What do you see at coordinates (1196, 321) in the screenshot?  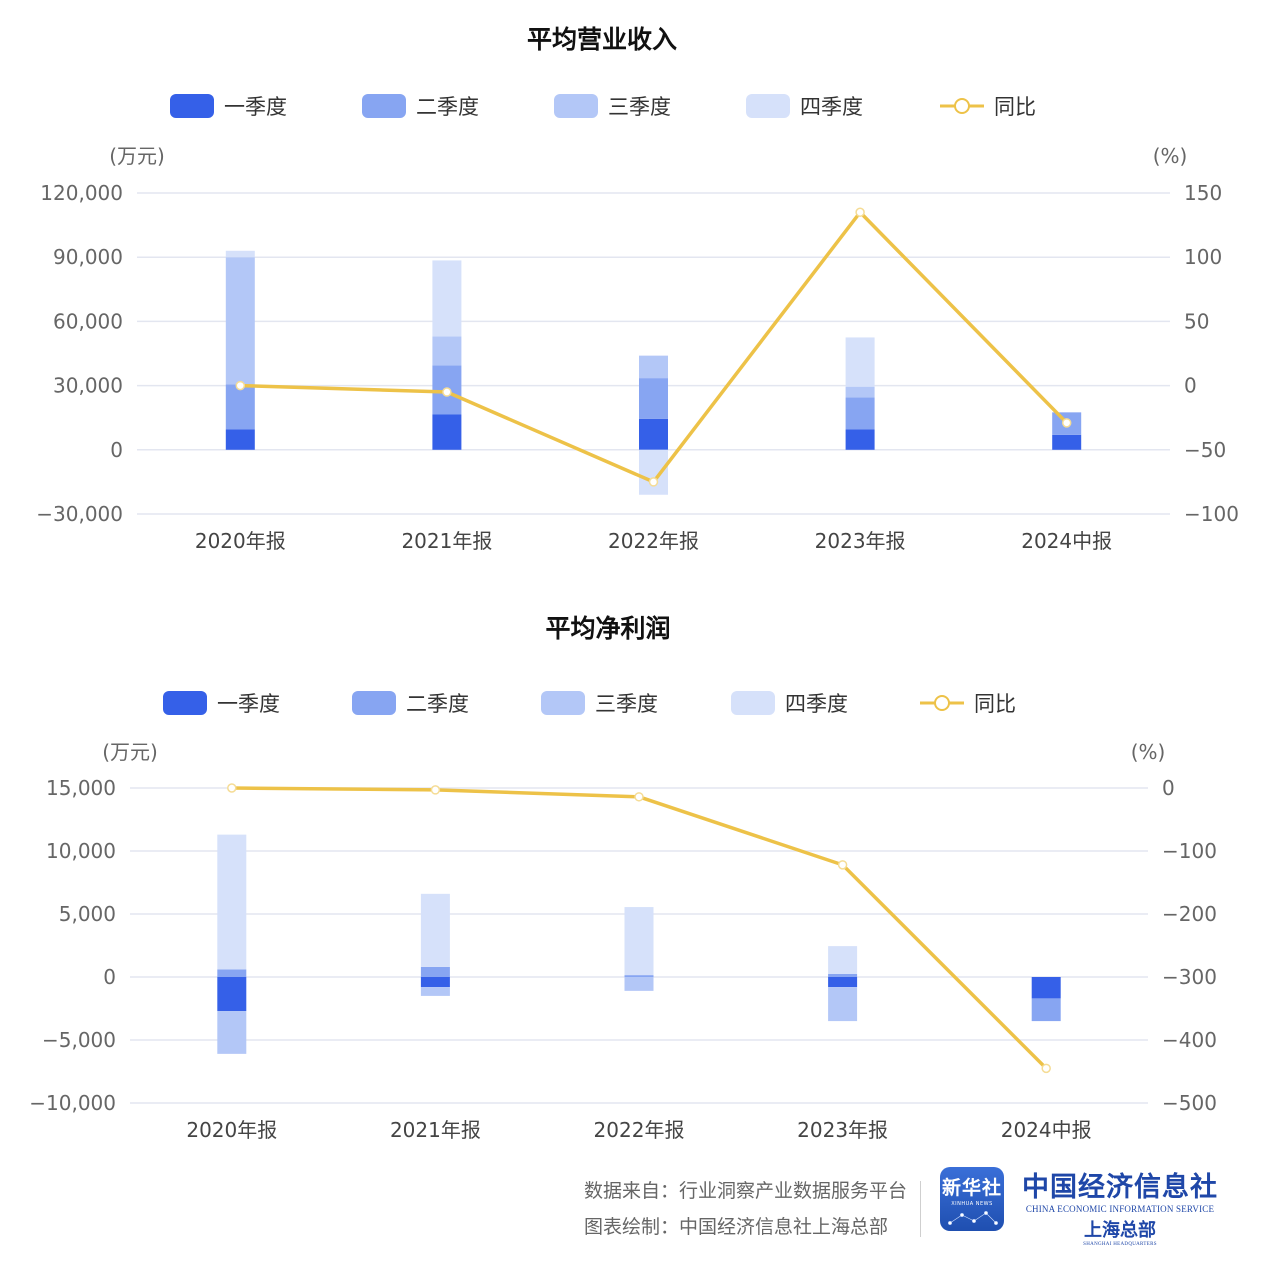 I see `y-right-tick-label: 50` at bounding box center [1196, 321].